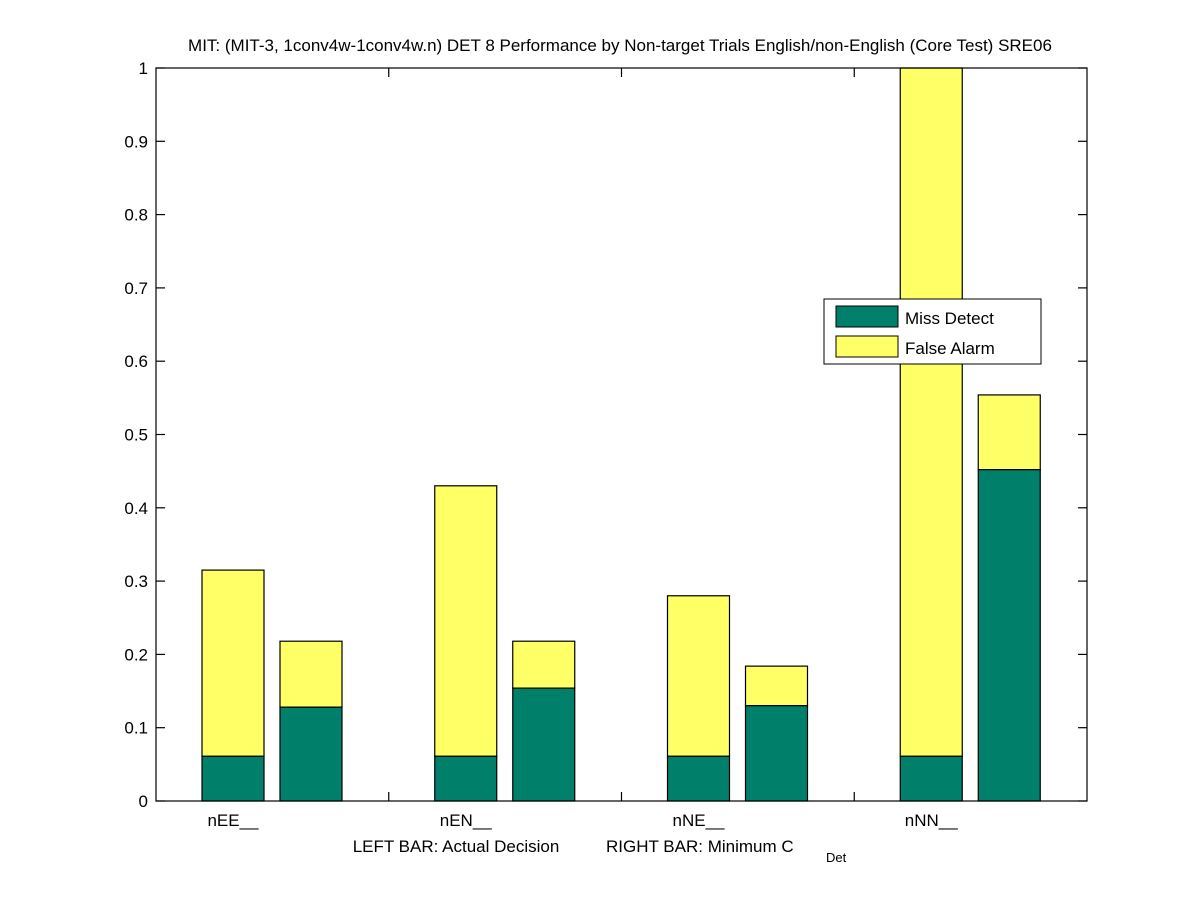 The image size is (1201, 900). What do you see at coordinates (466, 820) in the screenshot?
I see `x-tick-label: nEN__` at bounding box center [466, 820].